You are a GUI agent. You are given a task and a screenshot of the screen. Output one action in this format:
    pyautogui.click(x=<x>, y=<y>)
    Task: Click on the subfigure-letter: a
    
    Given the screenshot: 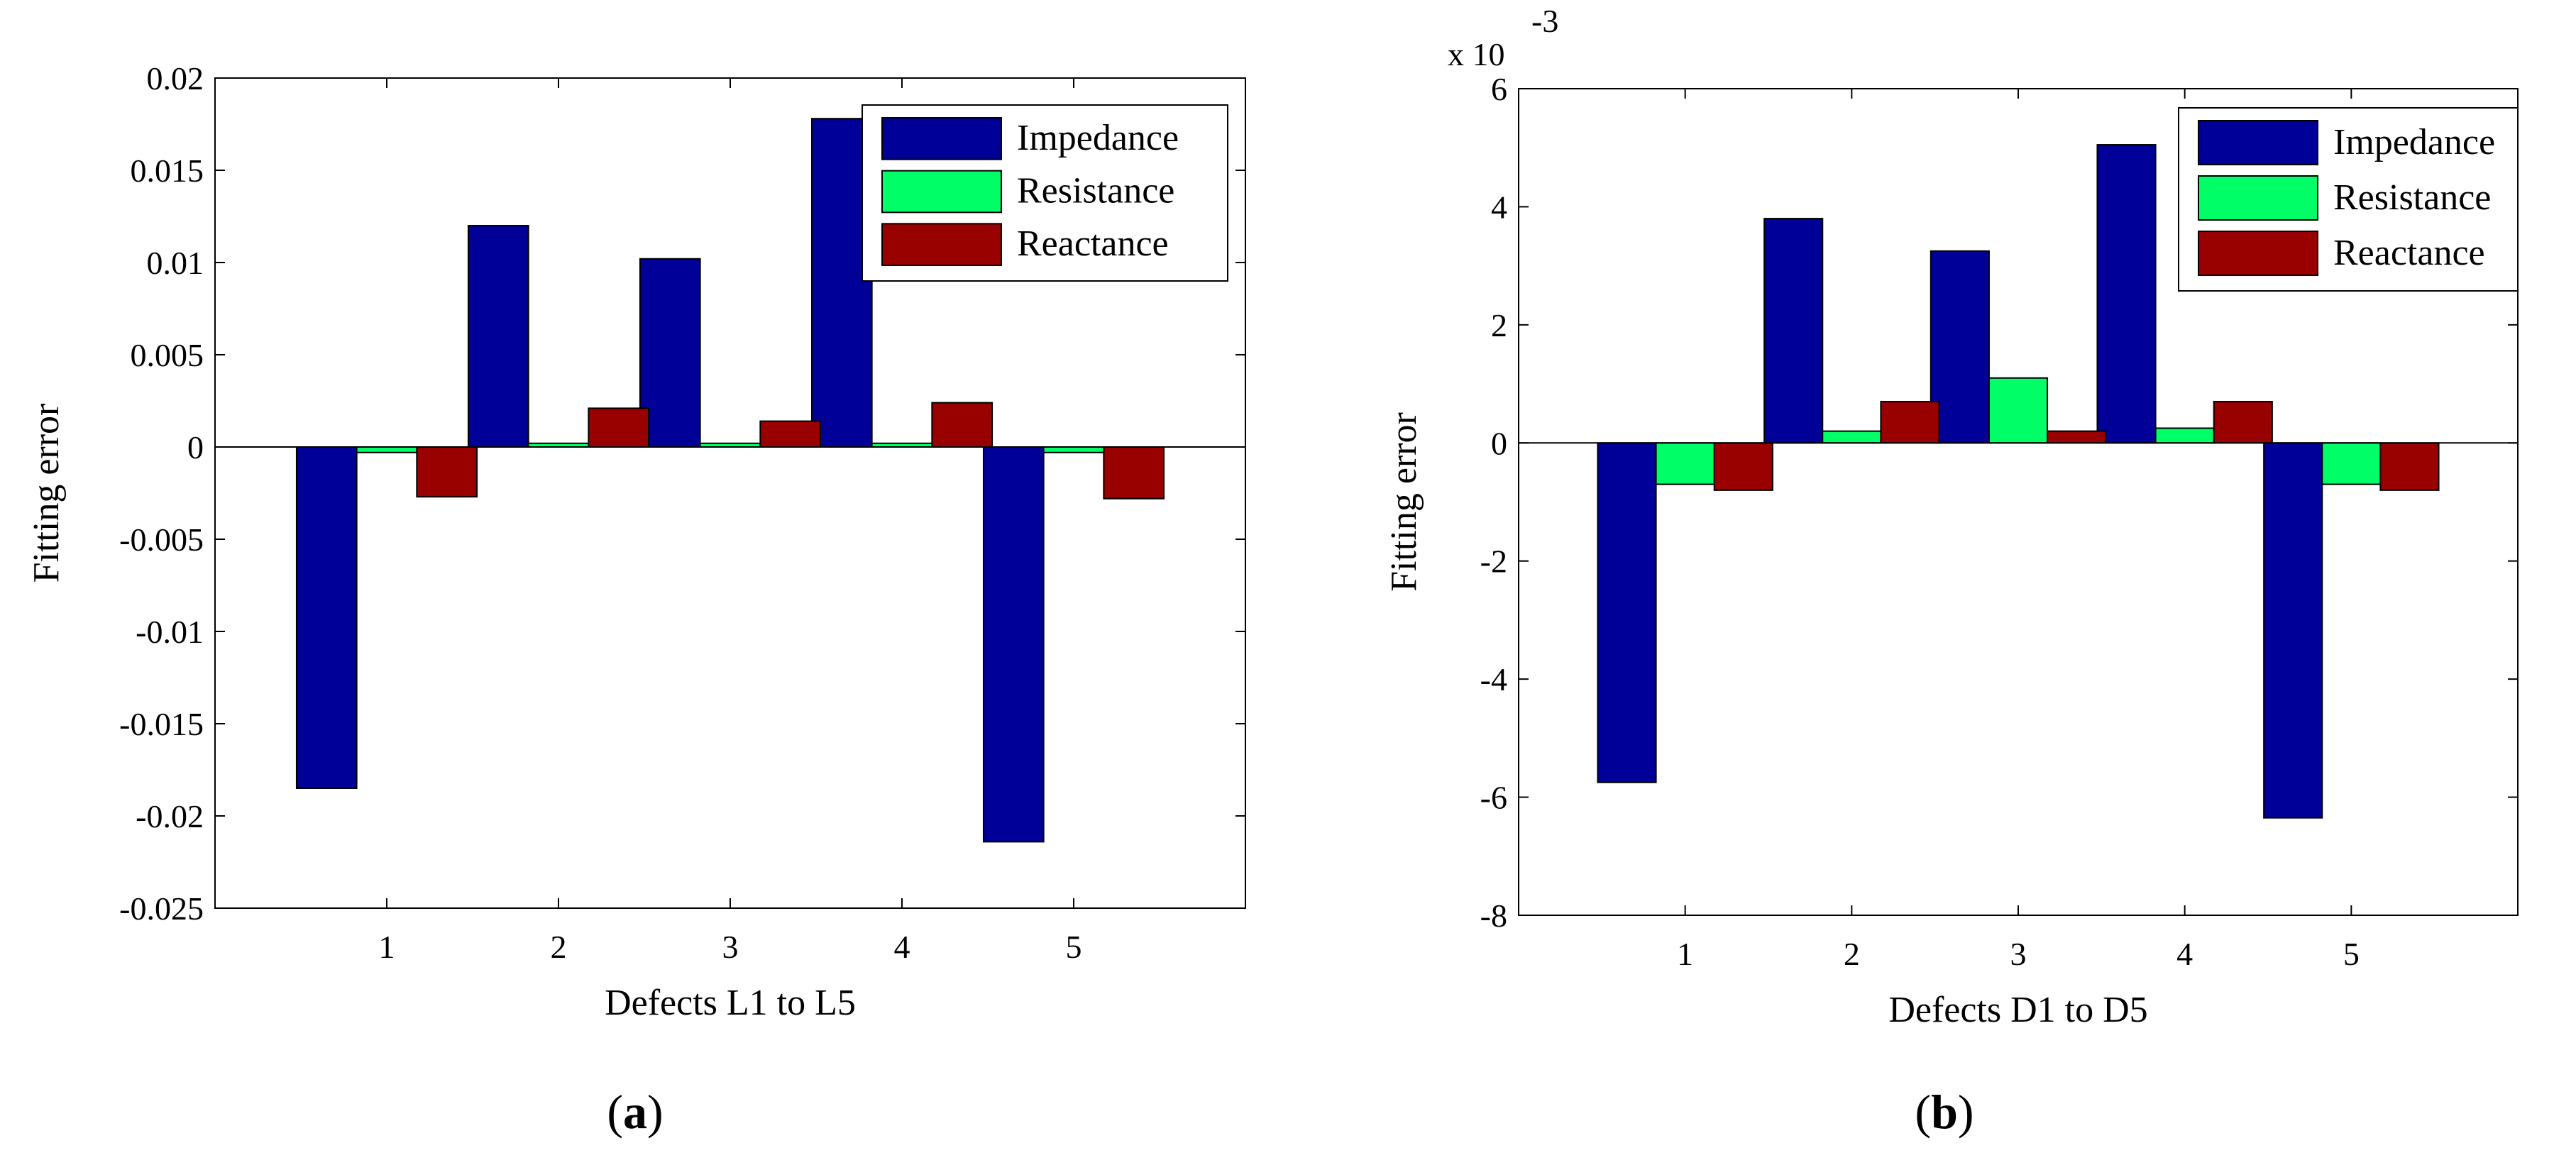 What is the action you would take?
    pyautogui.click(x=635, y=1112)
    